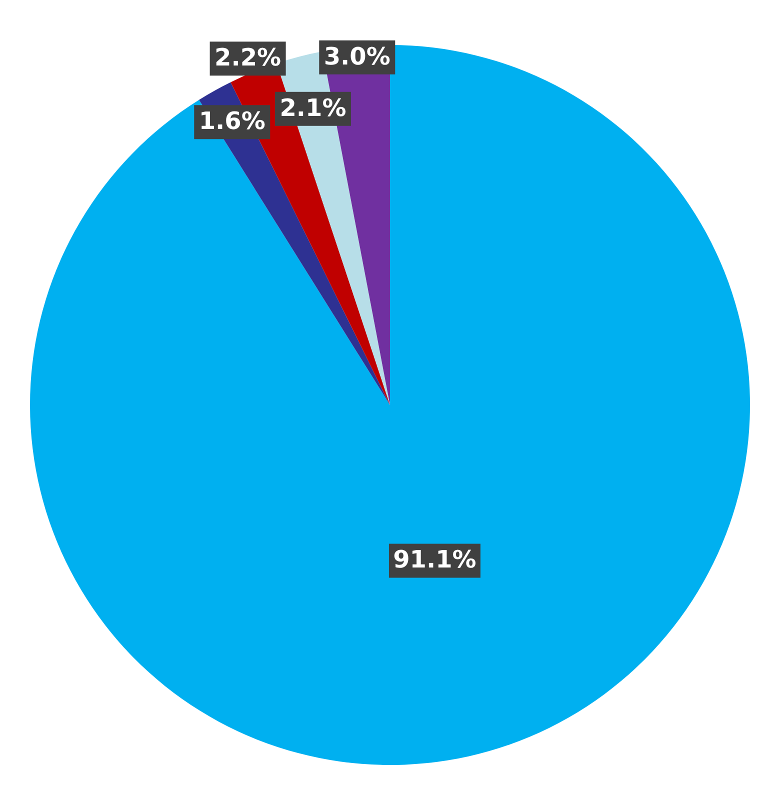  What do you see at coordinates (434, 560) in the screenshot?
I see `data-label: 91.1%` at bounding box center [434, 560].